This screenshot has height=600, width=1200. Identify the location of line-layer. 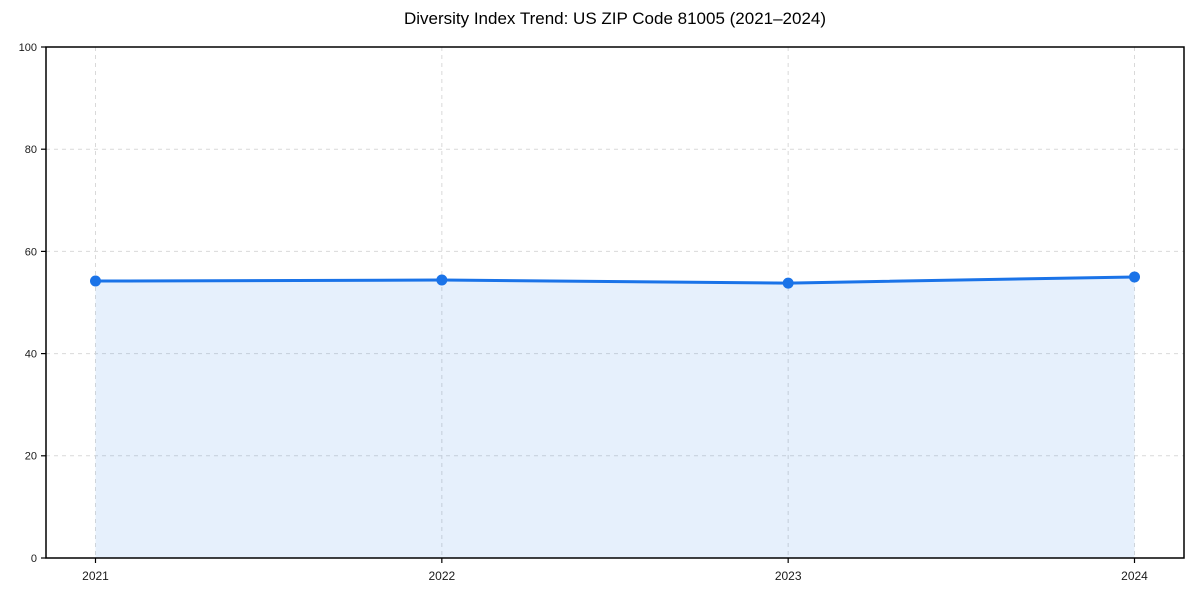
(615, 280).